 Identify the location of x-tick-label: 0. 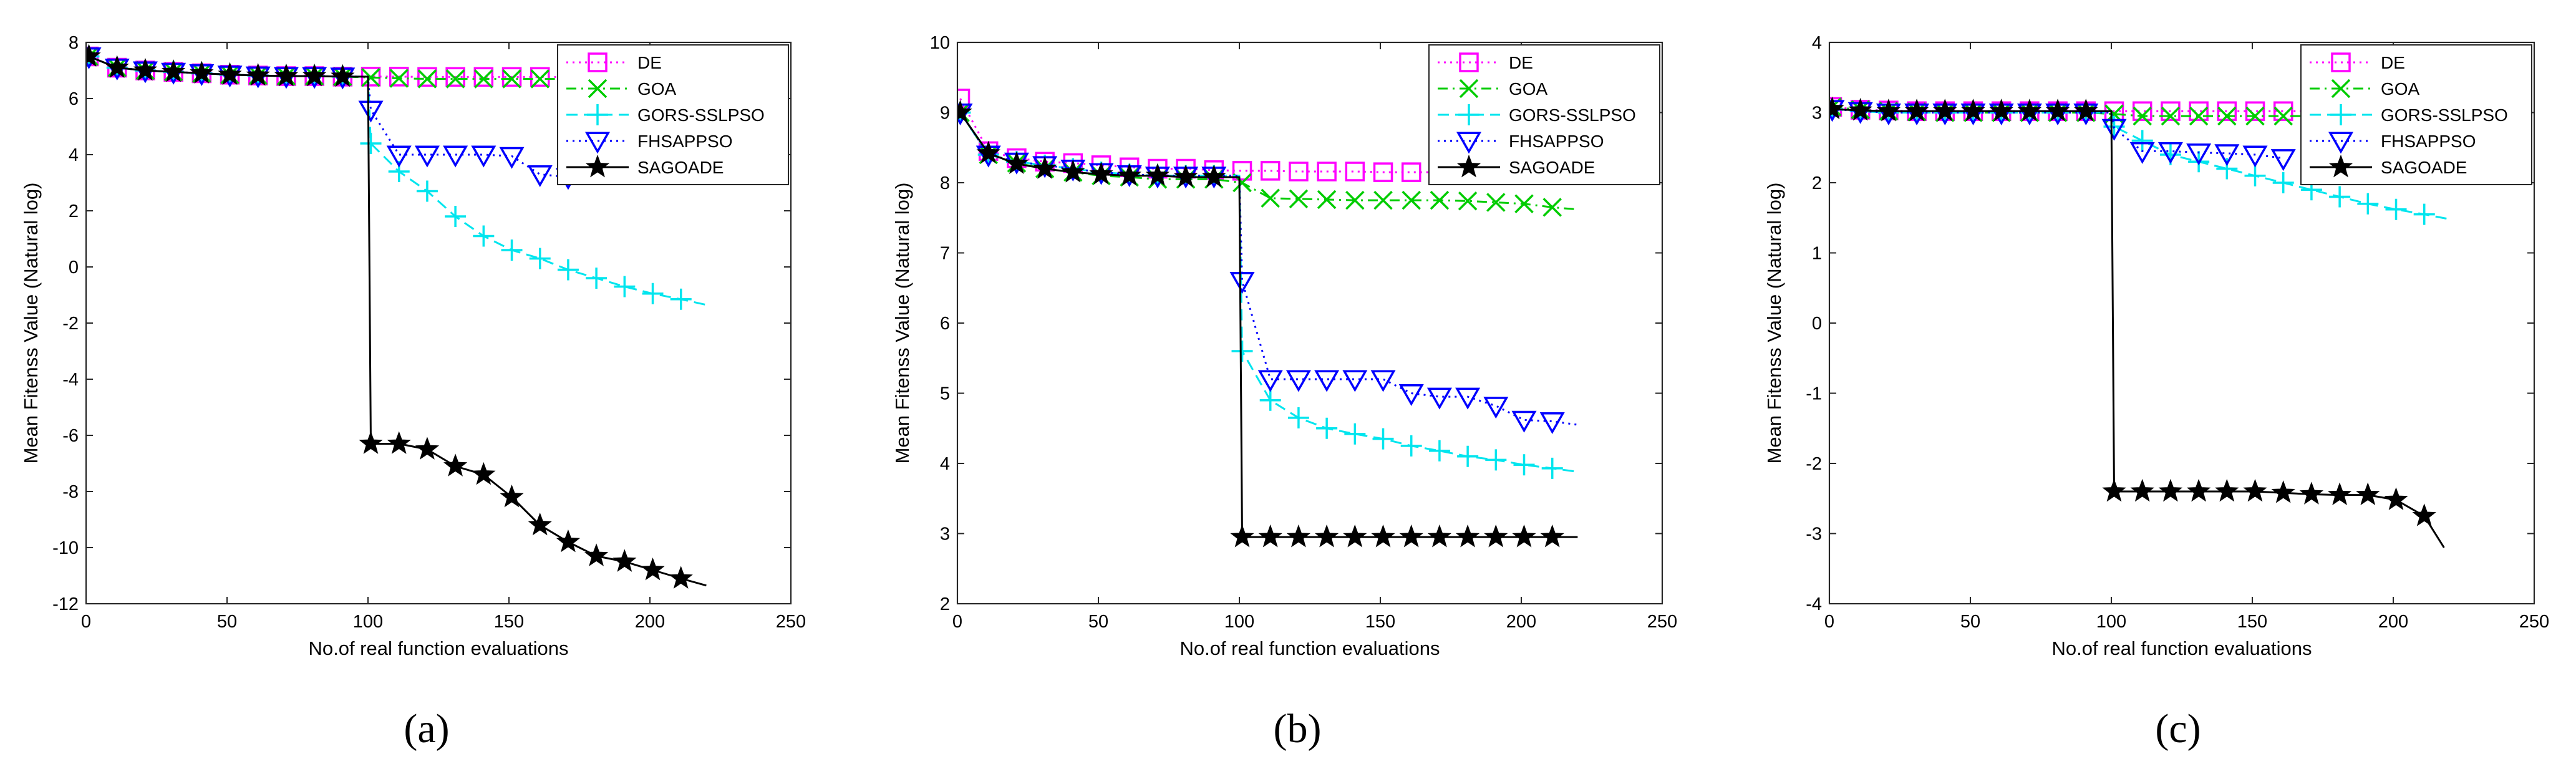
(86, 622).